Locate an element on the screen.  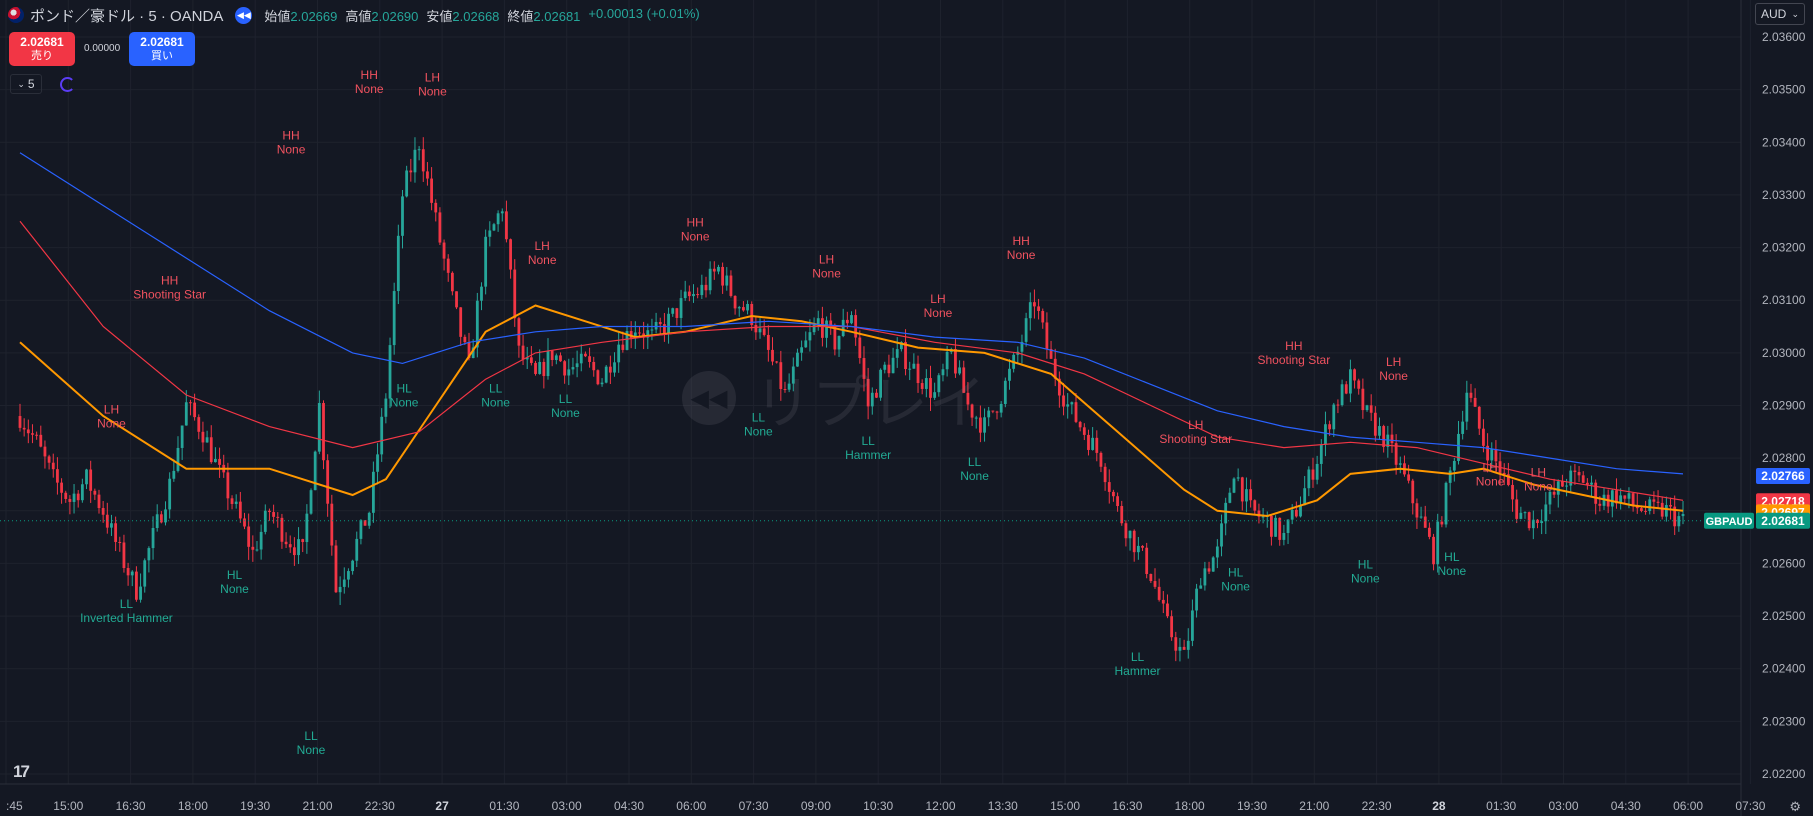
x-tick-label: 06:00 is located at coordinates (1688, 806).